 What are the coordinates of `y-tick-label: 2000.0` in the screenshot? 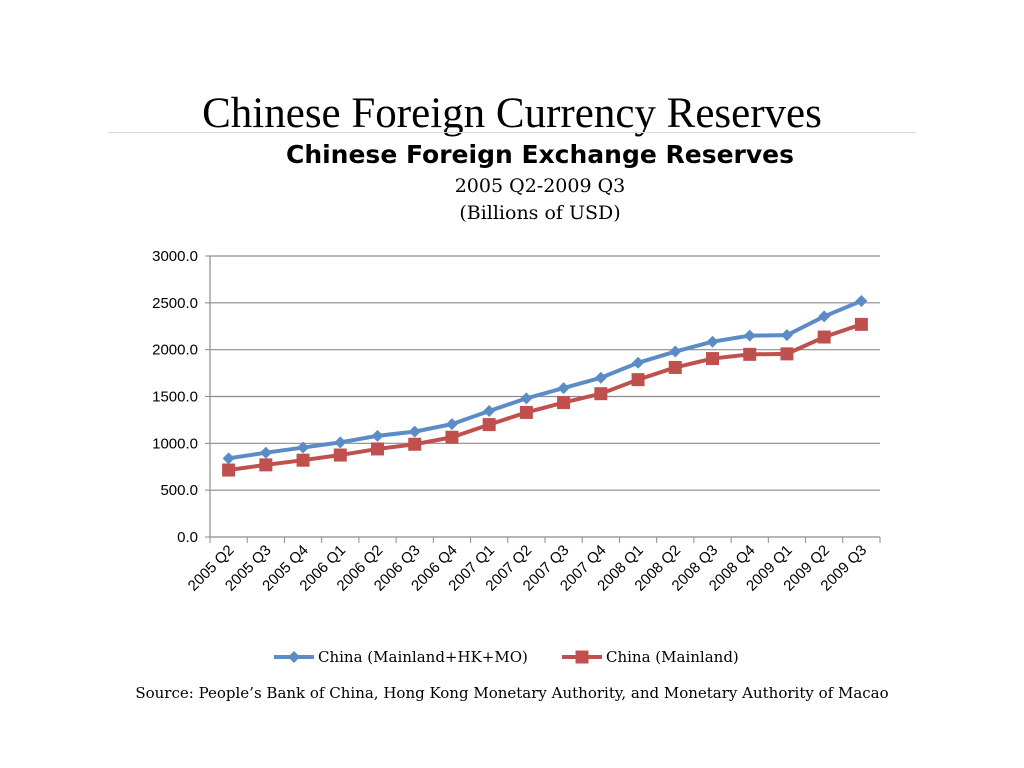 It's located at (175, 350).